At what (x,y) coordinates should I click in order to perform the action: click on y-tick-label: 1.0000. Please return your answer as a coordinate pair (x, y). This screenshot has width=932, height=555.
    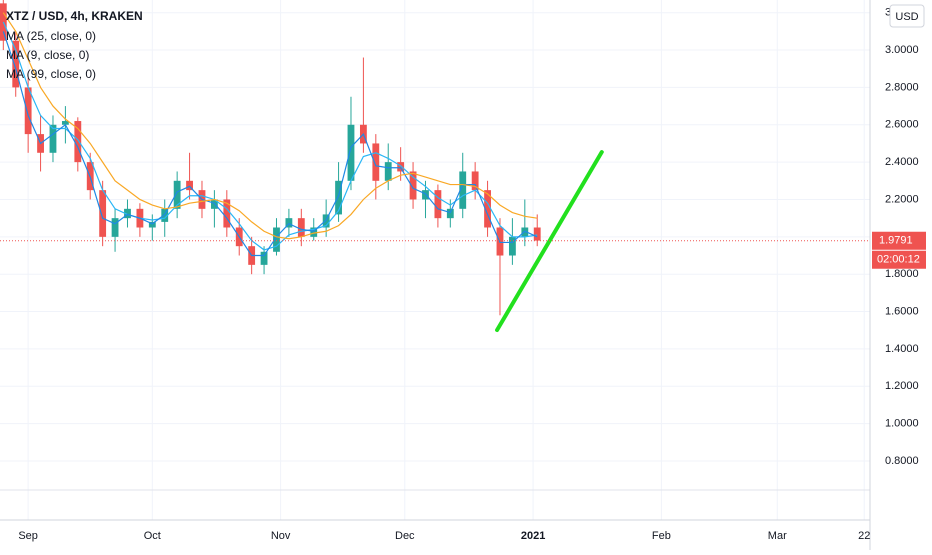
    Looking at the image, I should click on (902, 424).